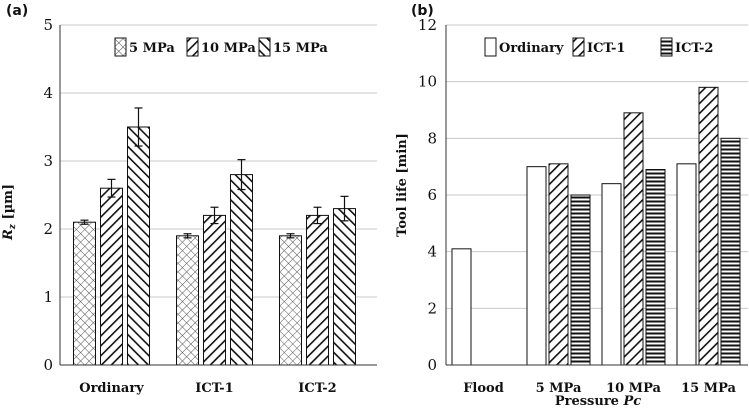 Image resolution: width=749 pixels, height=411 pixels. I want to click on bar-ordinary-15-mpa, so click(686, 264).